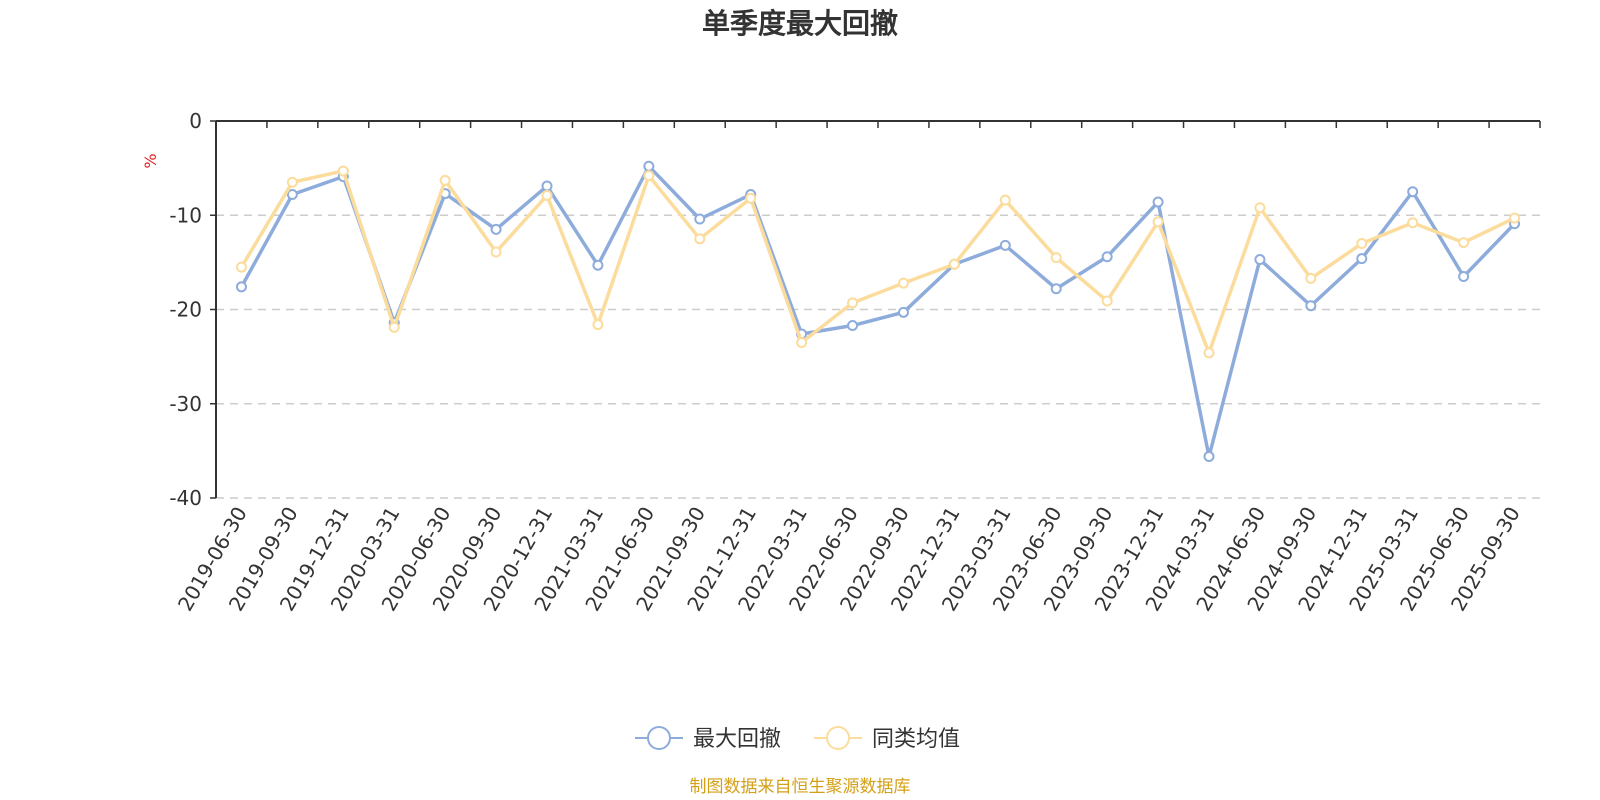 This screenshot has height=800, width=1600. What do you see at coordinates (737, 739) in the screenshot?
I see `legend-label: 最大回撤` at bounding box center [737, 739].